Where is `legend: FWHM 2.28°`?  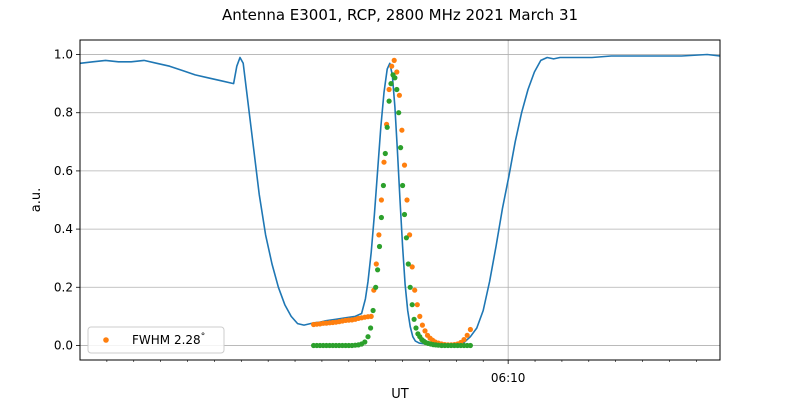 legend: FWHM 2.28° is located at coordinates (156, 340).